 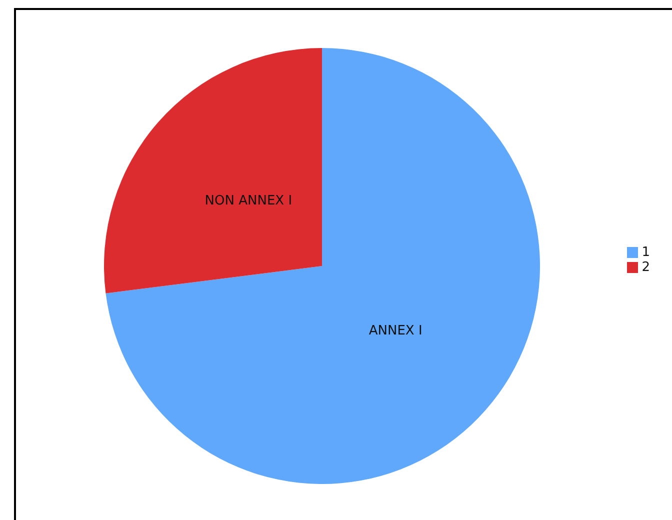 What do you see at coordinates (646, 267) in the screenshot?
I see `legend-label: 2` at bounding box center [646, 267].